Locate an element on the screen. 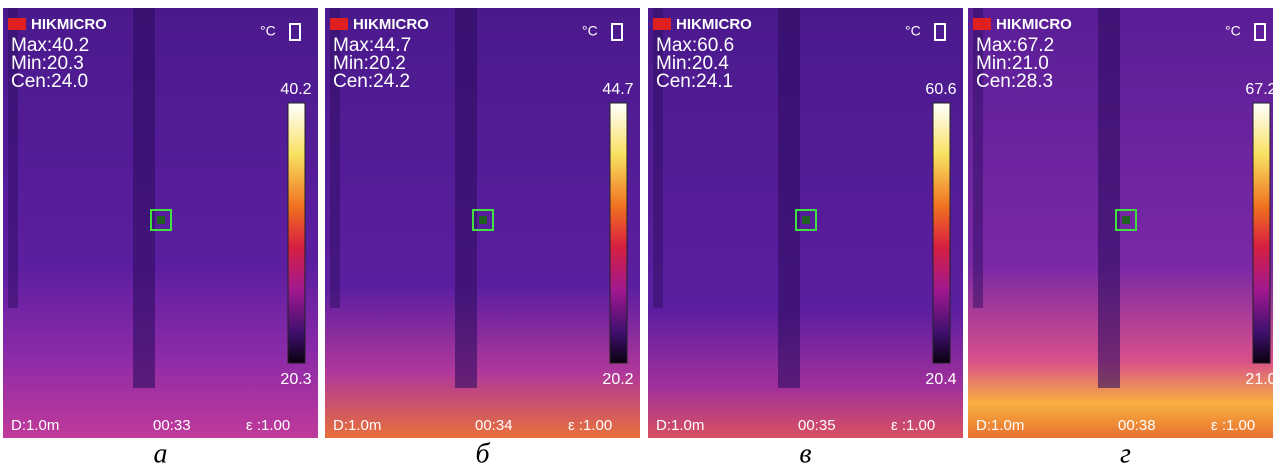  scale-max: 67.2 is located at coordinates (1259, 89).